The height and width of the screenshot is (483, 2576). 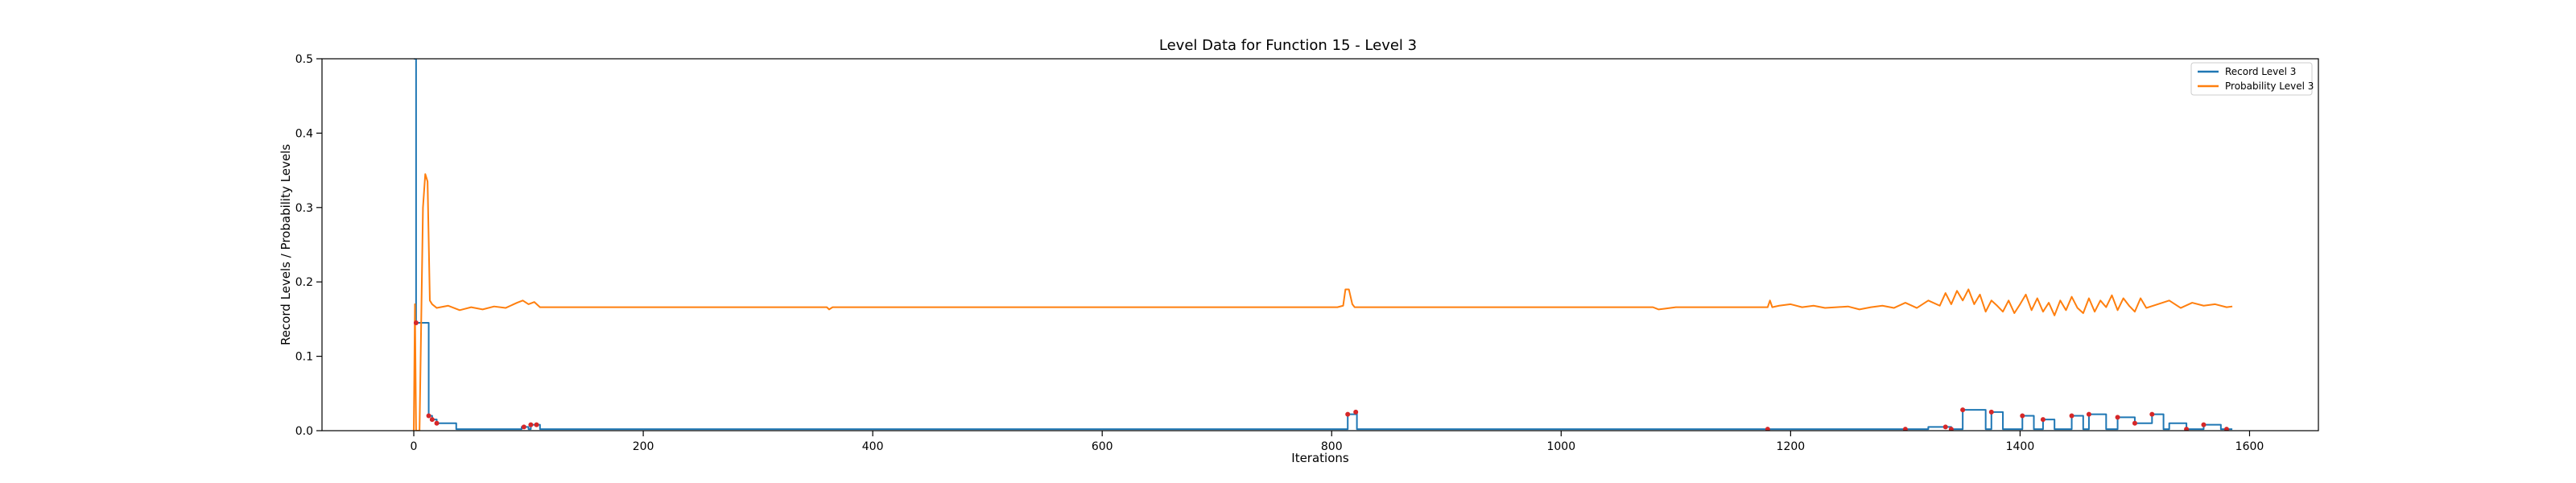 I want to click on x-axis-label: Iterations, so click(x=1320, y=458).